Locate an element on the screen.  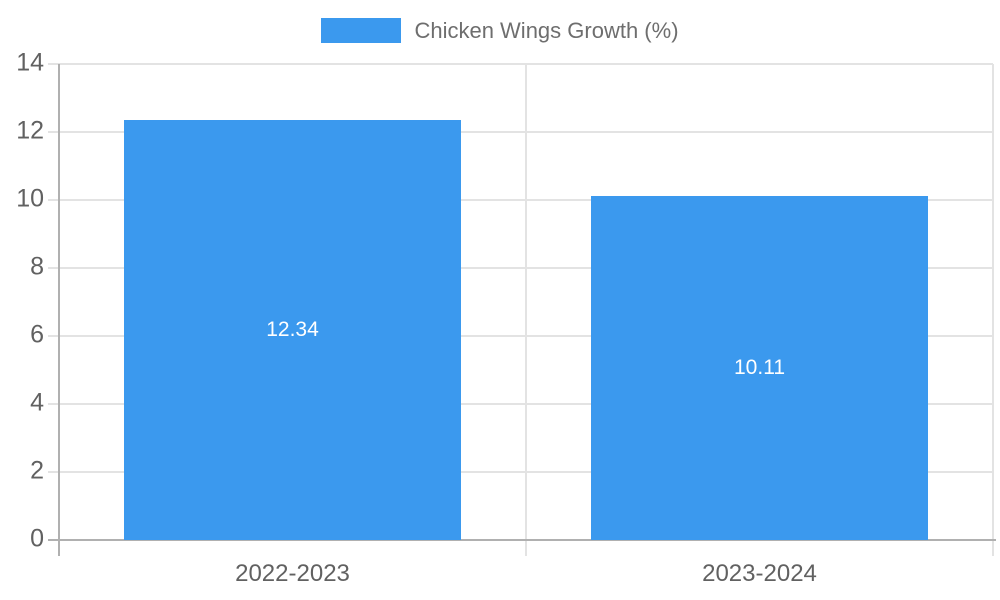
bar-value-label: 12.34 is located at coordinates (292, 330).